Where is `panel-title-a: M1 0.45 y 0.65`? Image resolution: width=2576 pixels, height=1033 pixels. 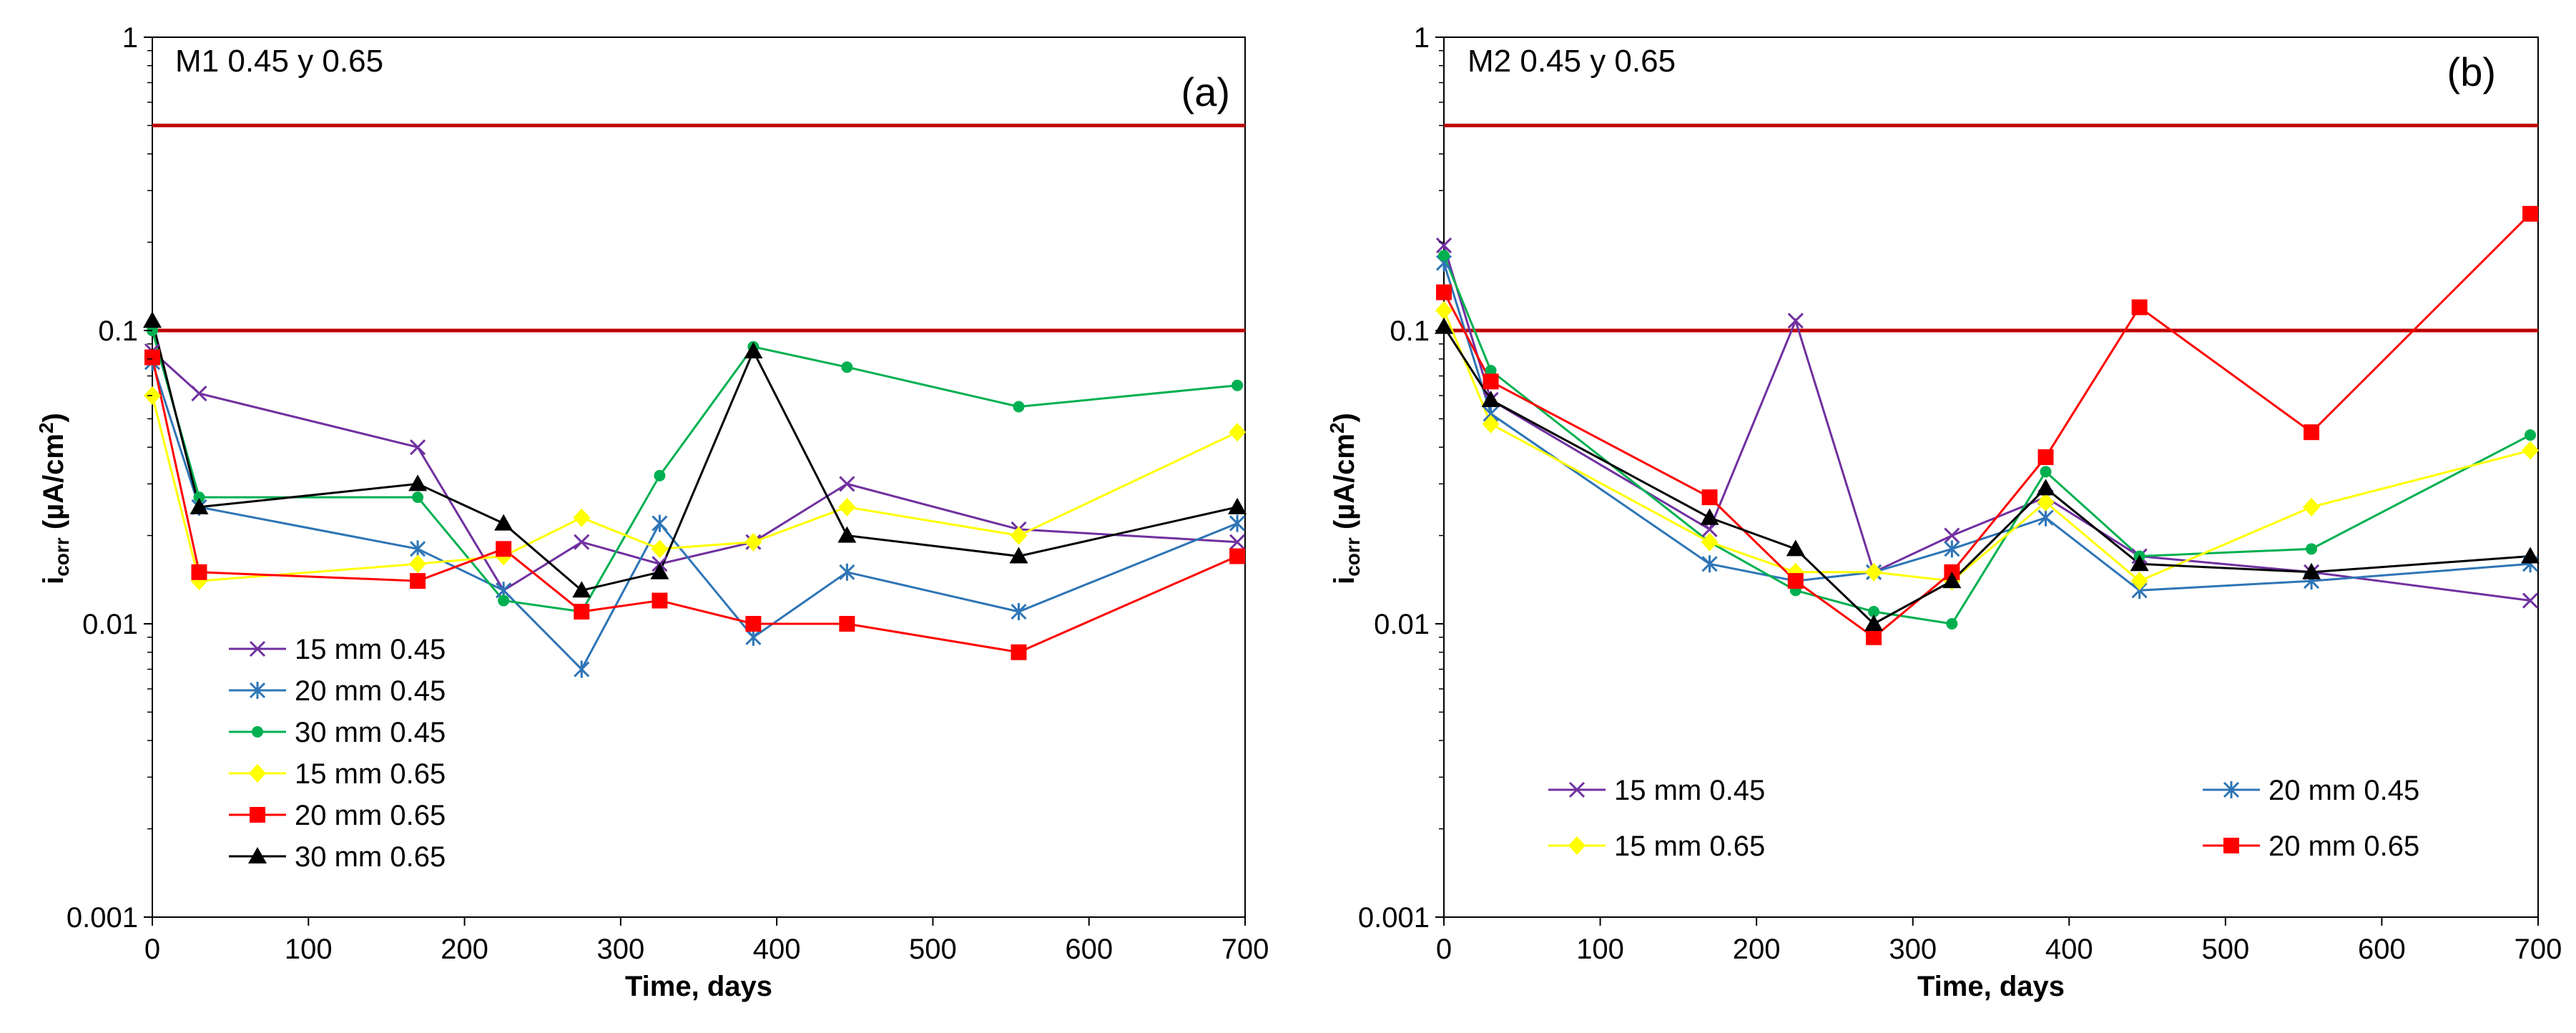 panel-title-a: M1 0.45 y 0.65 is located at coordinates (279, 62).